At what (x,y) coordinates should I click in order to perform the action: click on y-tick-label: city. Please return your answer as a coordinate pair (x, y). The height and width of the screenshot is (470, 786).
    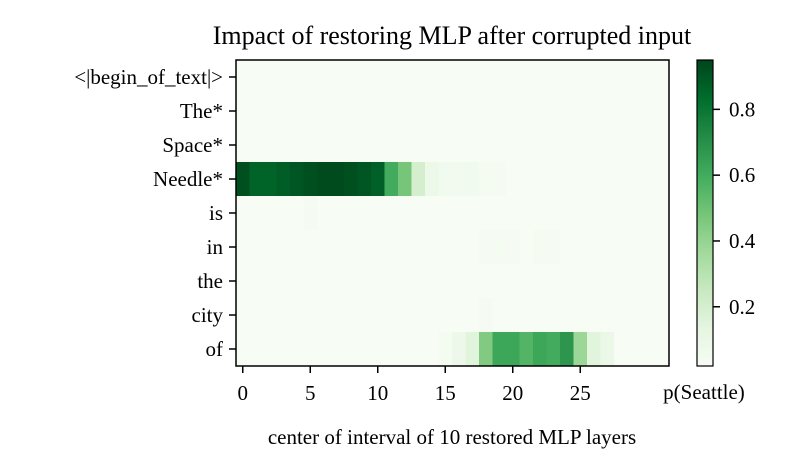
    Looking at the image, I should click on (208, 315).